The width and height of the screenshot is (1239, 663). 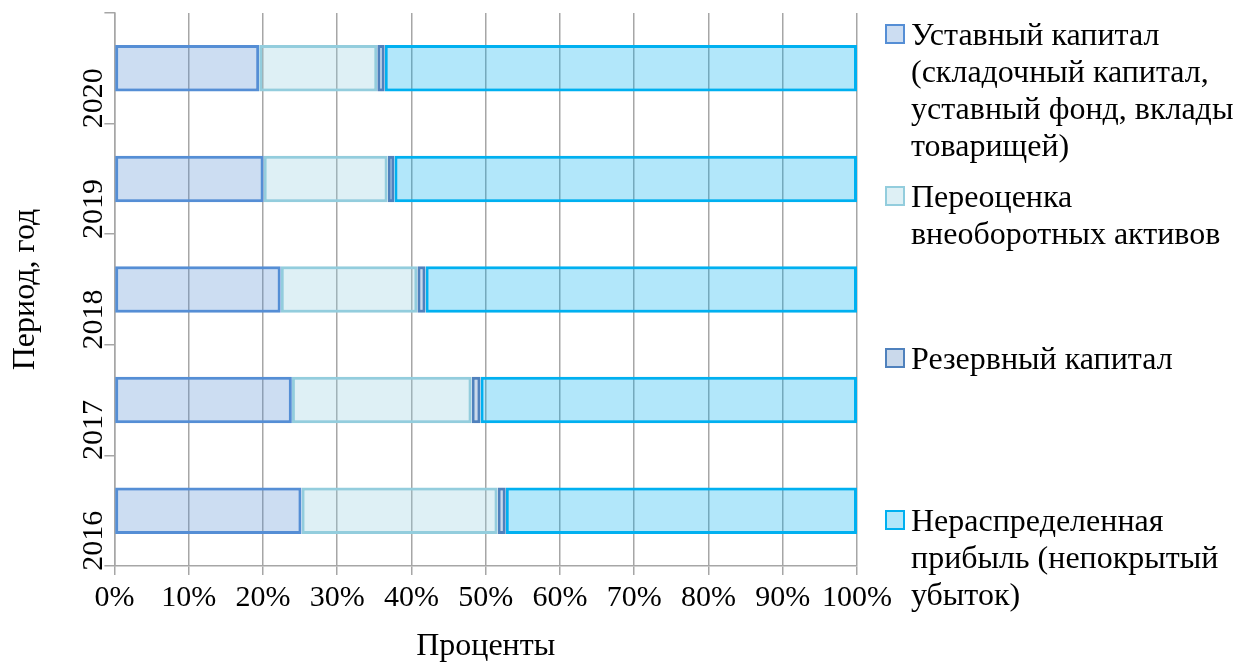 What do you see at coordinates (189, 595) in the screenshot?
I see `x-tick-label: 10%` at bounding box center [189, 595].